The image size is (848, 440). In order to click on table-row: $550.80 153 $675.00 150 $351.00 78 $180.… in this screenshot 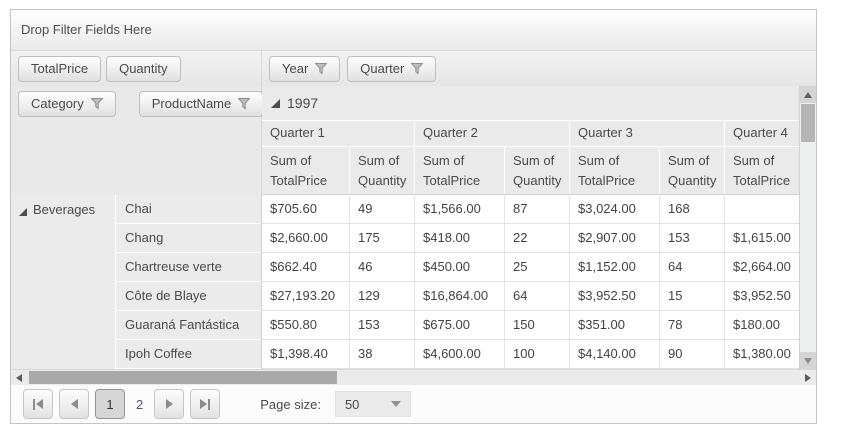, I will do `click(530, 325)`.